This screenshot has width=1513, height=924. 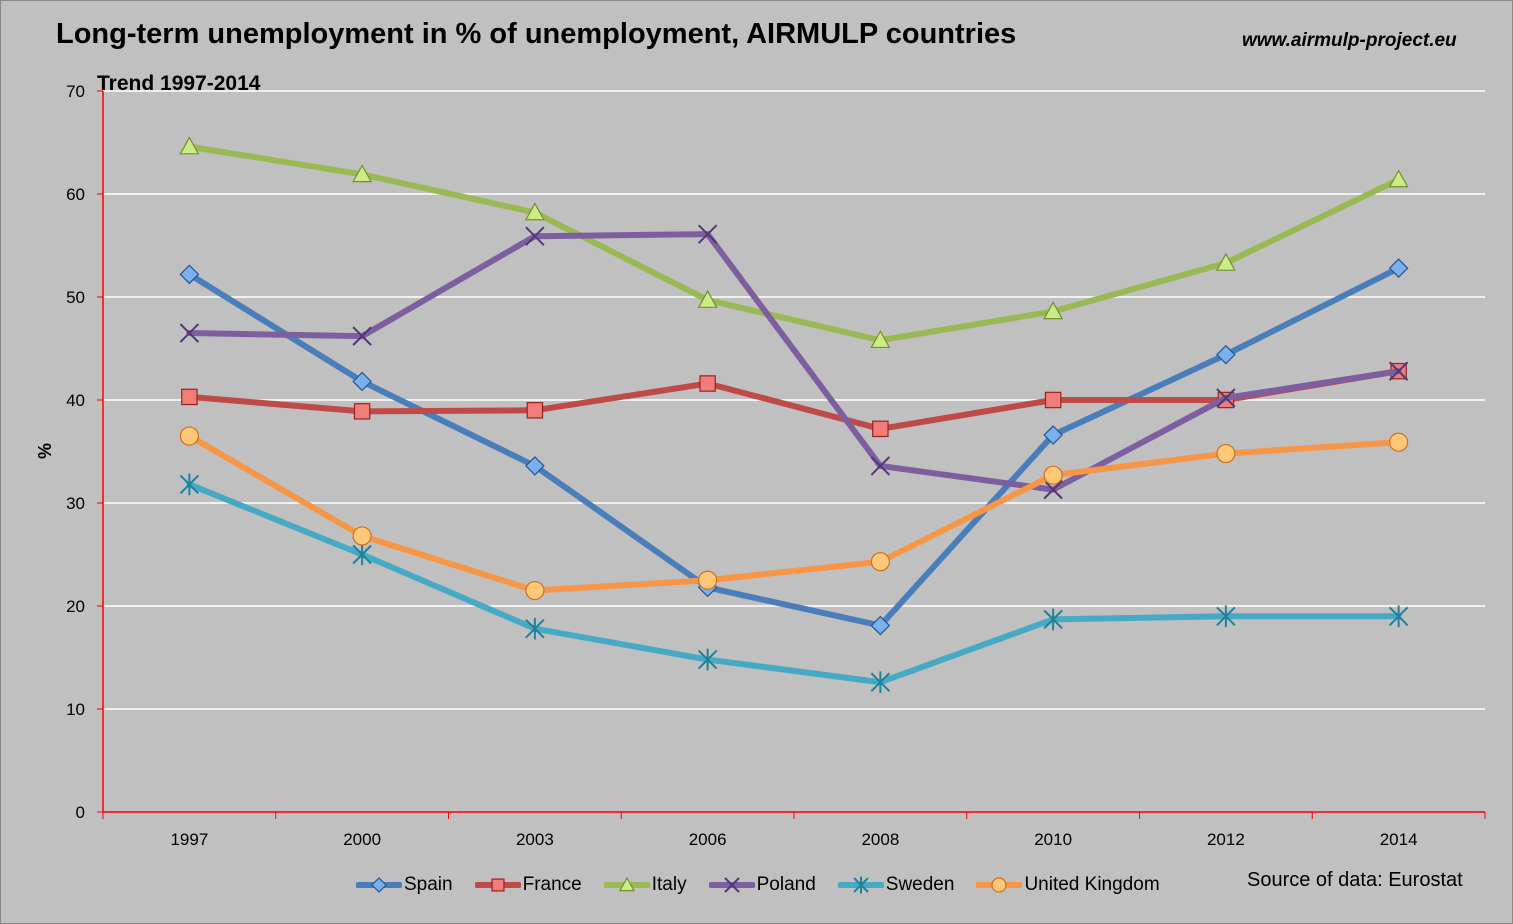 What do you see at coordinates (920, 884) in the screenshot?
I see `legend-label: Sweden` at bounding box center [920, 884].